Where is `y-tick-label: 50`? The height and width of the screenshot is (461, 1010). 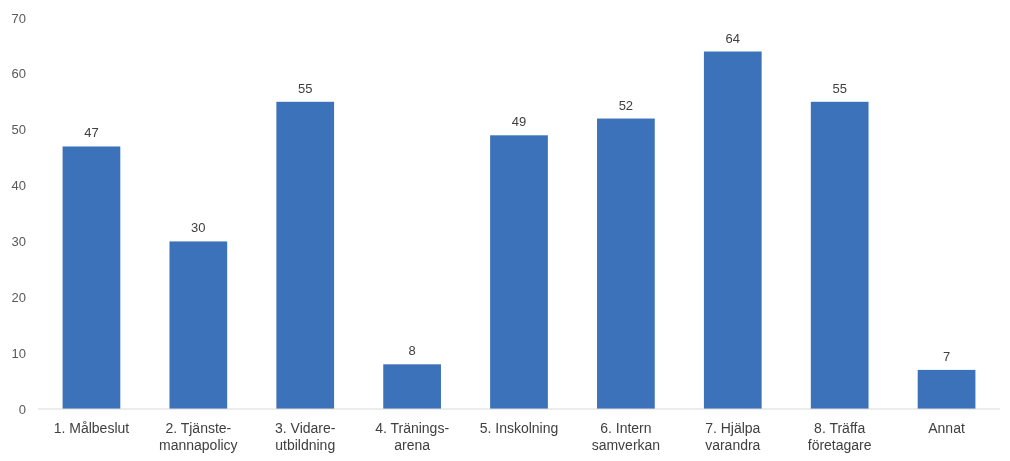 y-tick-label: 50 is located at coordinates (18, 130).